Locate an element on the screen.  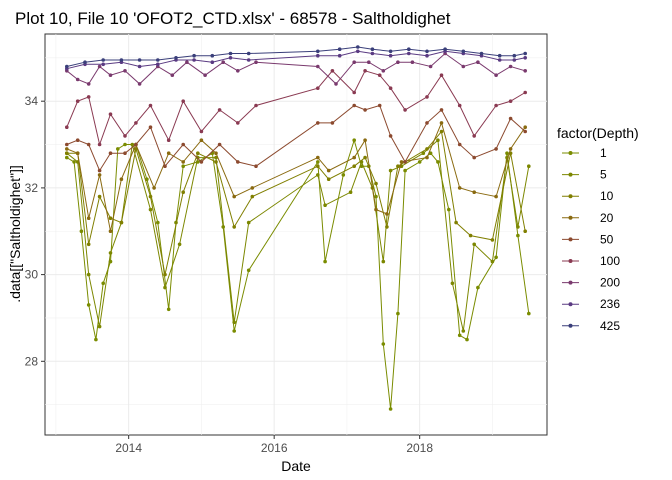
legend-item-100: 100 is located at coordinates (591, 261).